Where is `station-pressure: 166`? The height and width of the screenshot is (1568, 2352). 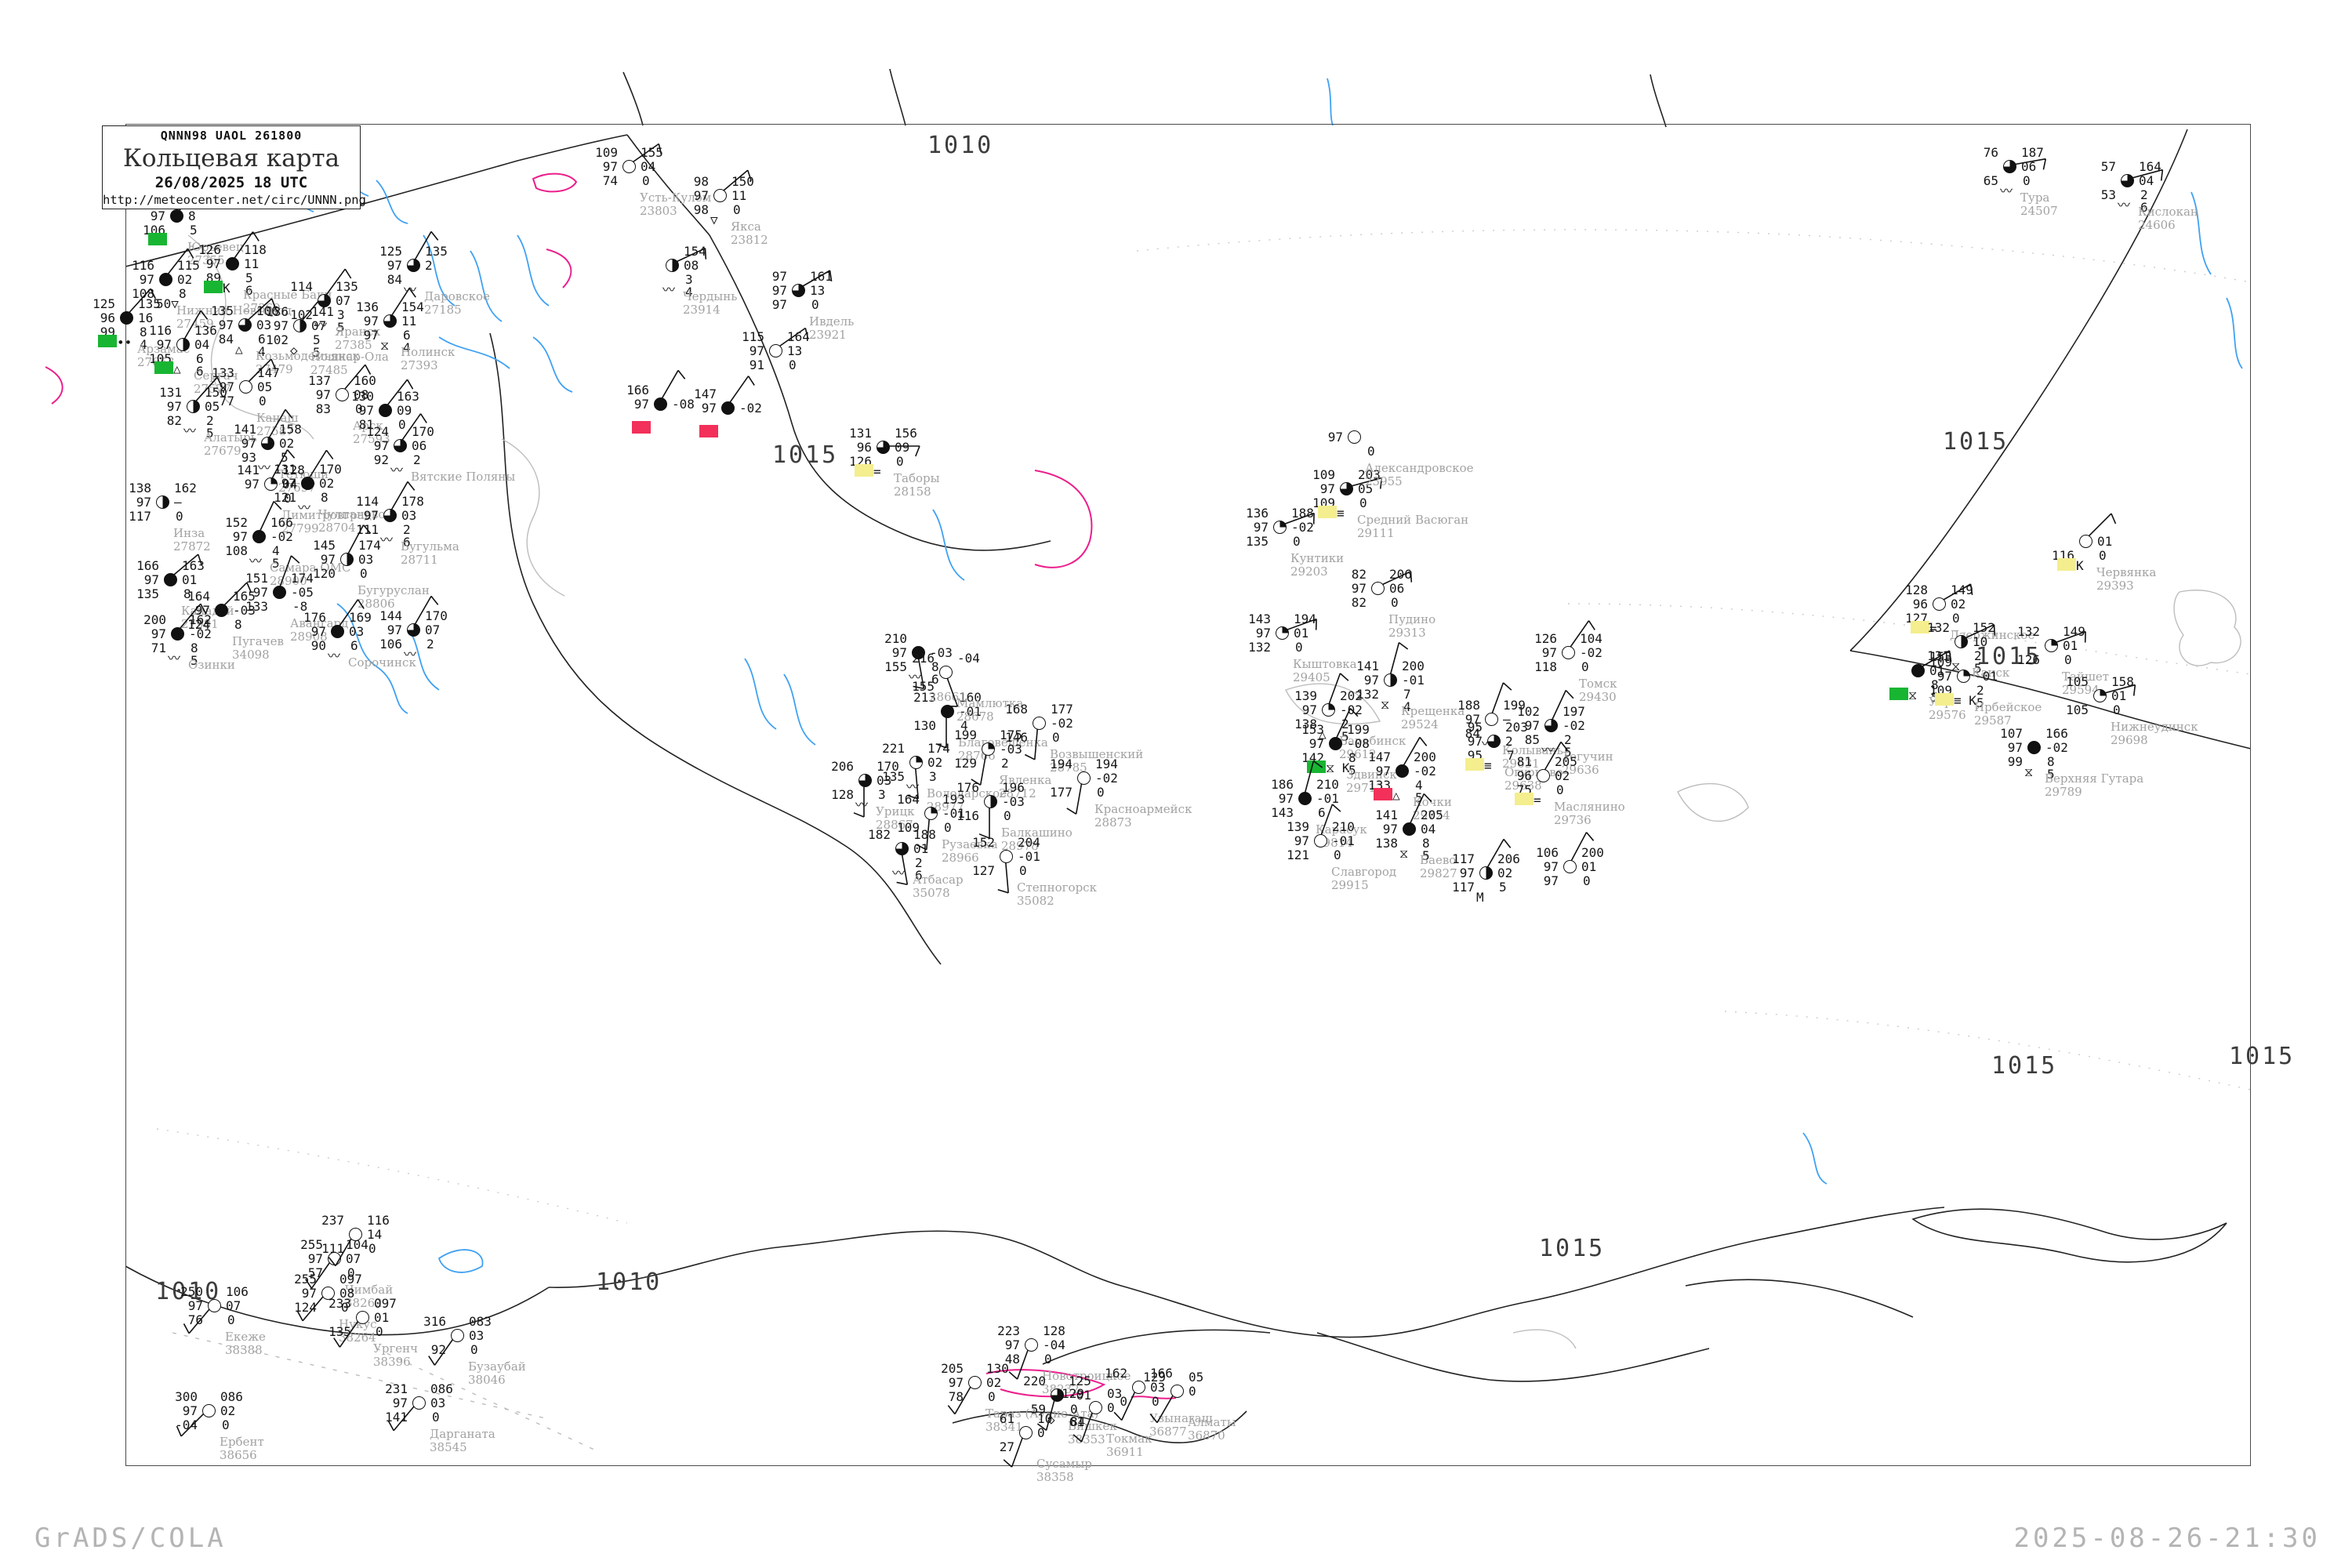 station-pressure: 166 is located at coordinates (2056, 733).